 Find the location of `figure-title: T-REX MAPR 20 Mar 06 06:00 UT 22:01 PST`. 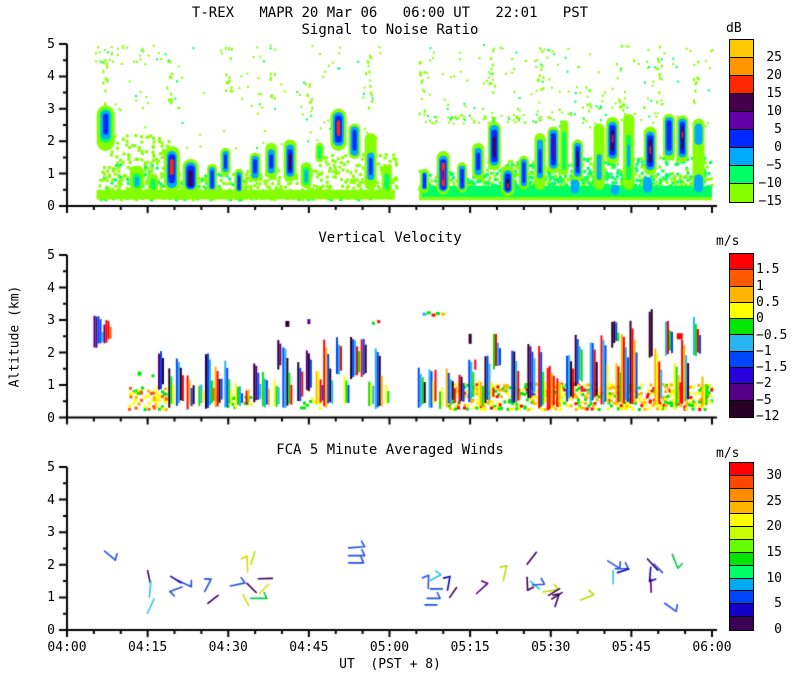

figure-title: T-REX MAPR 20 Mar 06 06:00 UT 22:01 PST is located at coordinates (390, 13).